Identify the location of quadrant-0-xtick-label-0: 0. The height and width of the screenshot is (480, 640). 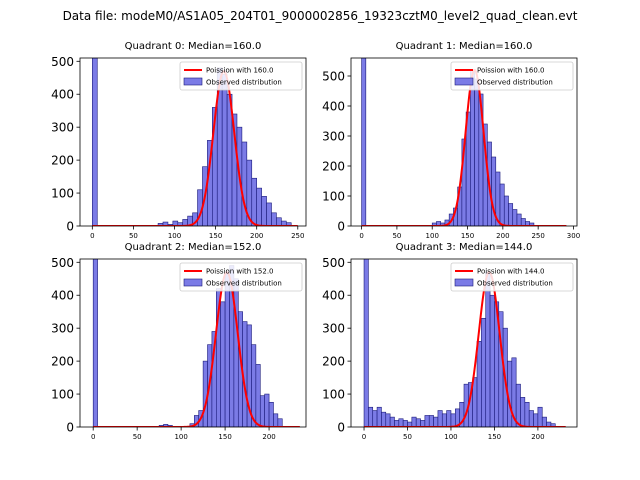
(92, 236).